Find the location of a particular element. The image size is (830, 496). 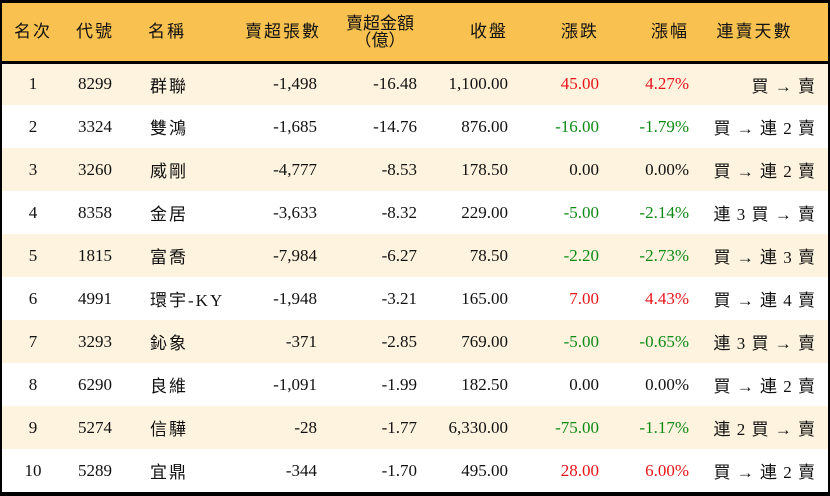

net-sell-amount-cell: -8.32 is located at coordinates (399, 212).